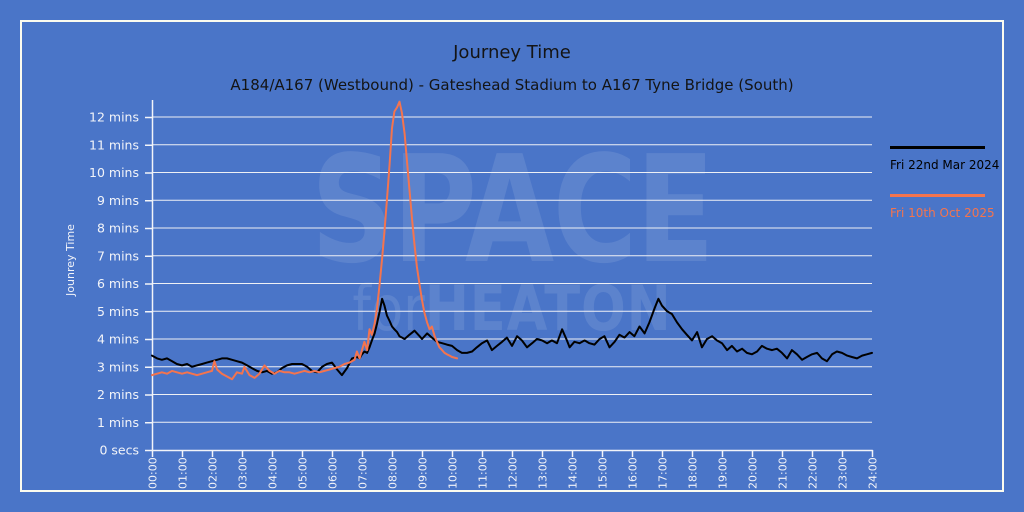 Image resolution: width=1024 pixels, height=512 pixels. Describe the element at coordinates (114, 144) in the screenshot. I see `y-tick-label: 11 mins` at that location.